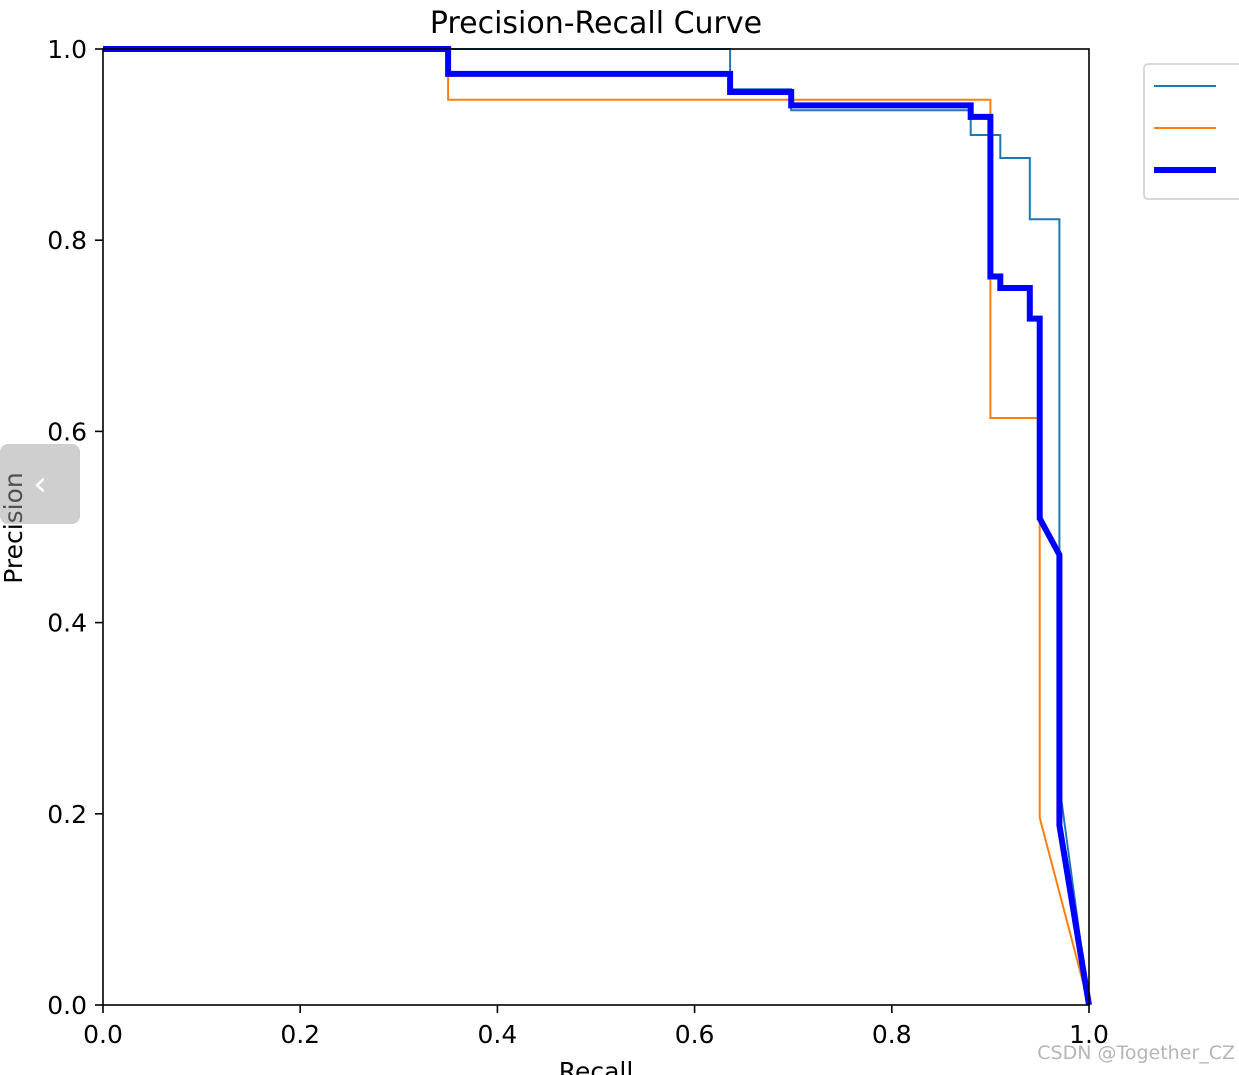 The width and height of the screenshot is (1239, 1075). I want to click on legend-box, so click(1191, 131).